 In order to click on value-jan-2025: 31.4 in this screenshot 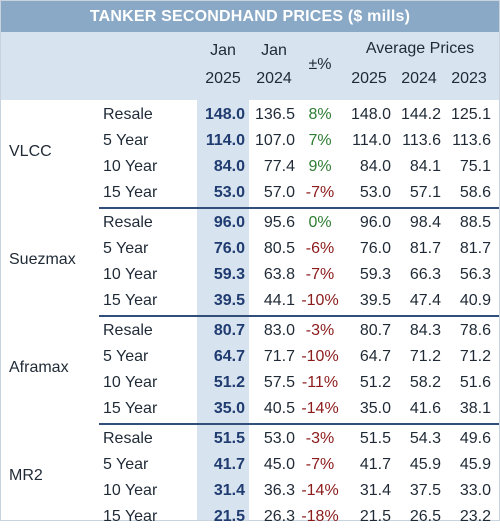, I will do `click(229, 490)`.